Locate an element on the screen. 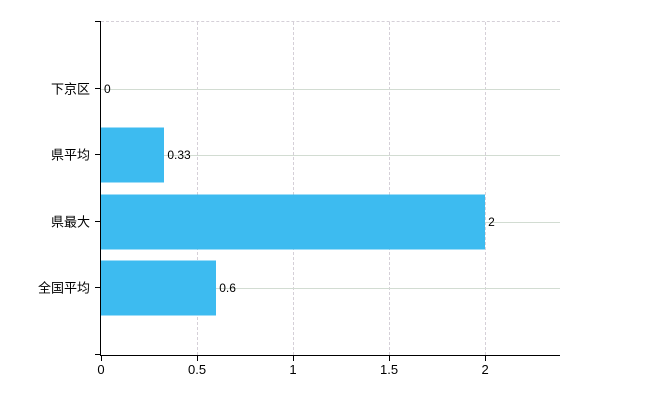  y-axis-line is located at coordinates (100, 188).